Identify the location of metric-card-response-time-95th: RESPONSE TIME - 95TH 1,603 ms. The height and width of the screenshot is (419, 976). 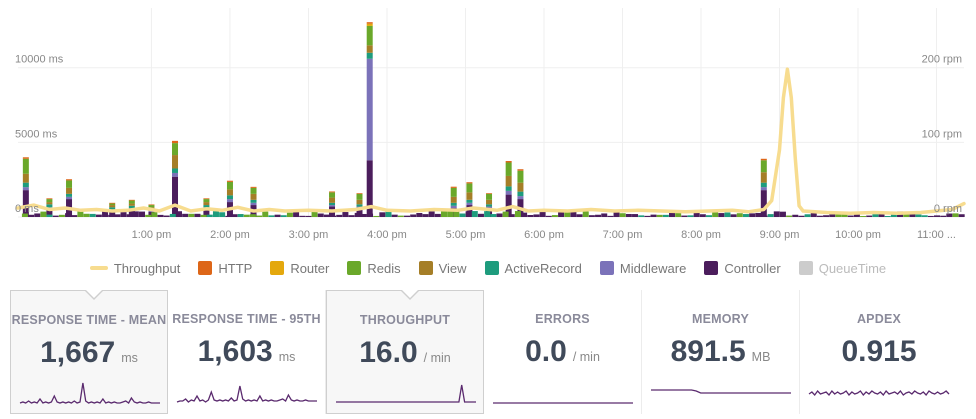
(247, 352).